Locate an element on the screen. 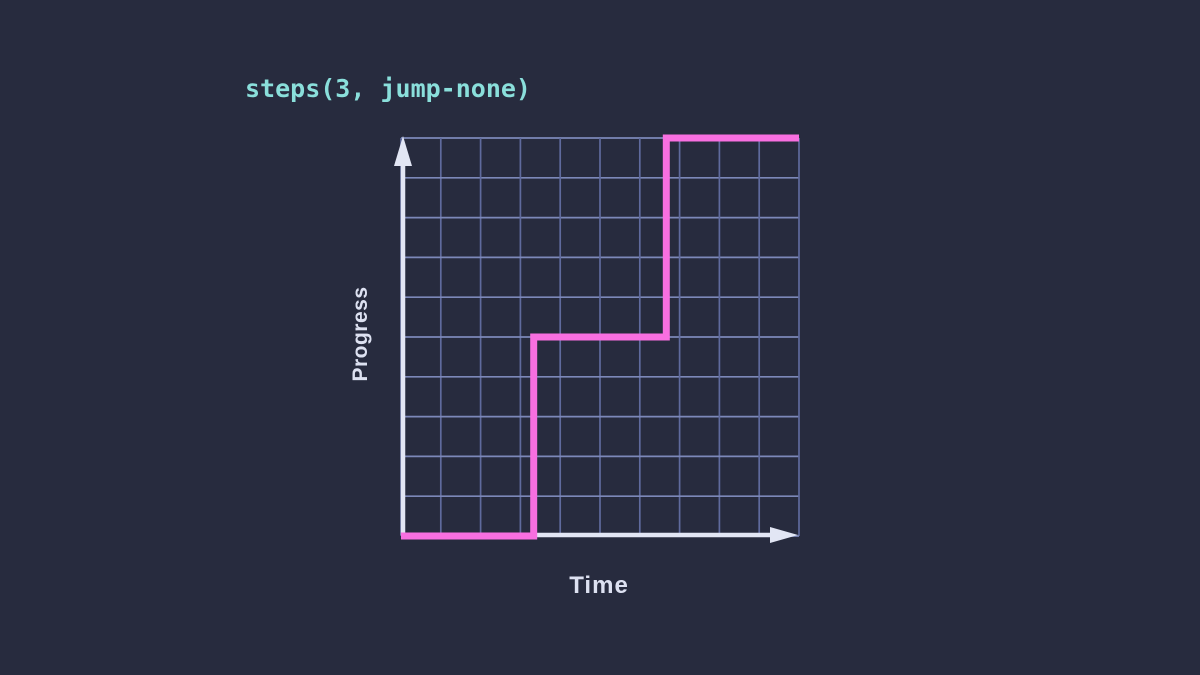 The width and height of the screenshot is (1200, 675). y-axis-arrow-icon is located at coordinates (403, 151).